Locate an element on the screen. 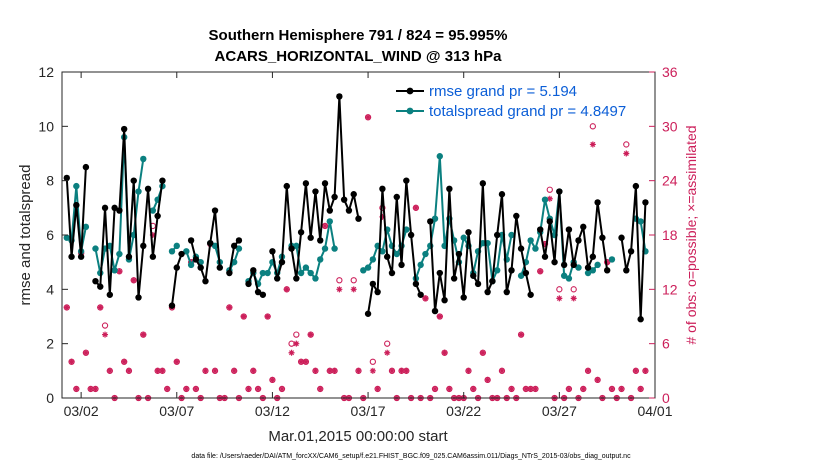 The image size is (830, 470). y-tick-label-3: 6 is located at coordinates (50, 235).